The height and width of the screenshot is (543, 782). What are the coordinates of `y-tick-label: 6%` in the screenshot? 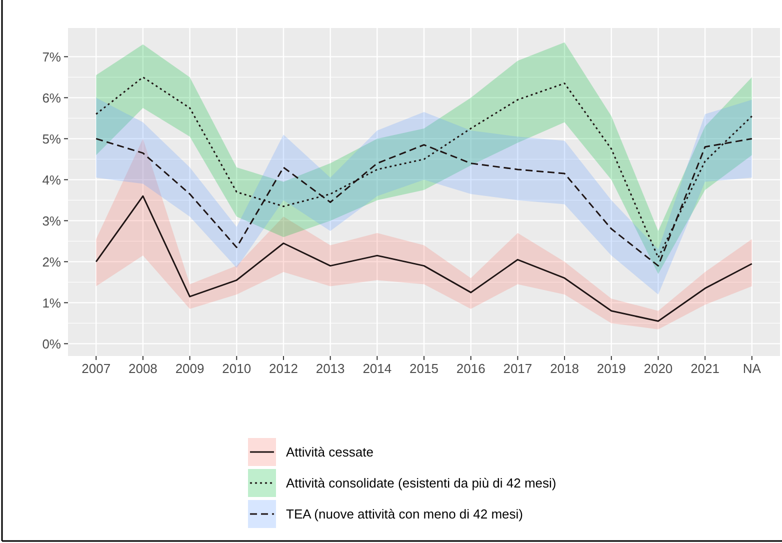 It's located at (52, 98).